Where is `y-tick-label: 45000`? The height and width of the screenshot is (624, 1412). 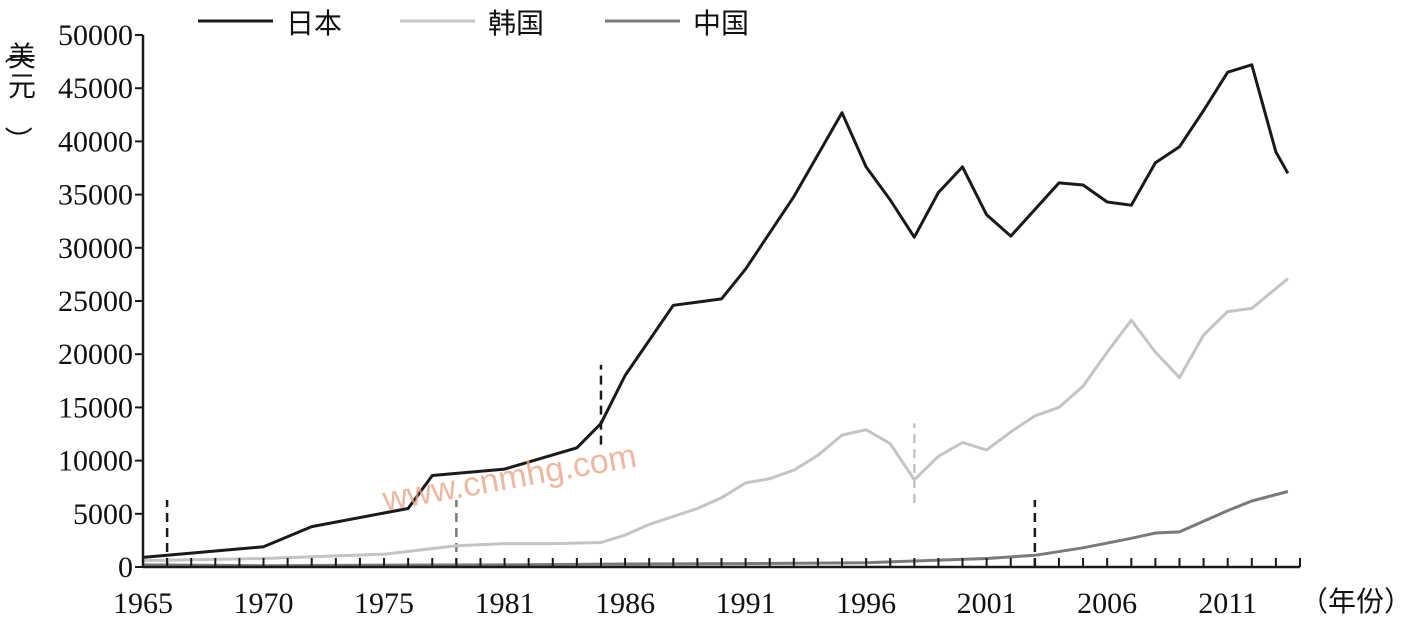 y-tick-label: 45000 is located at coordinates (95, 88).